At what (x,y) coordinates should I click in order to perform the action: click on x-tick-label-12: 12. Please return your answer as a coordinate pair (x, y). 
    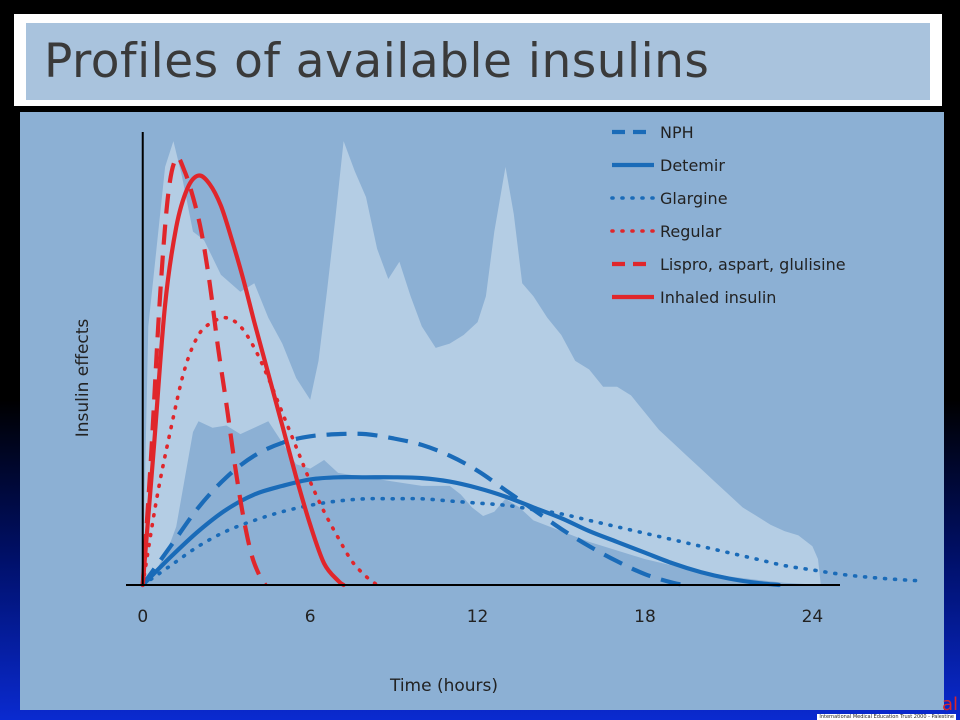
    Looking at the image, I should click on (478, 617).